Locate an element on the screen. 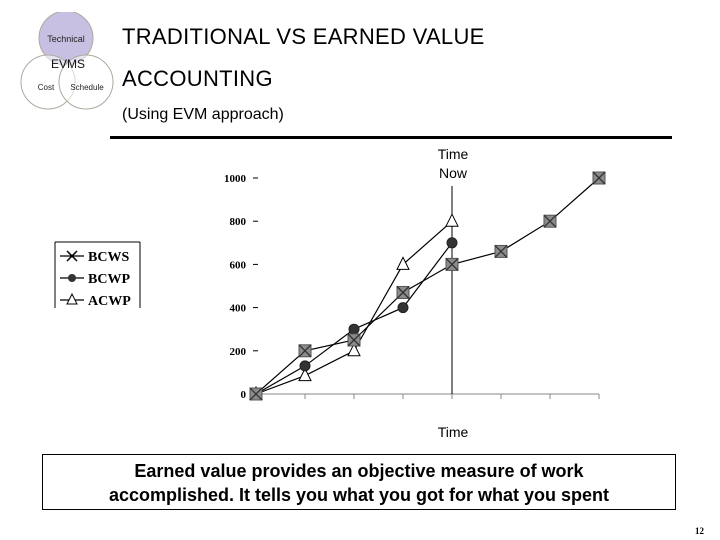  x-axis-label: Time is located at coordinates (453, 432).